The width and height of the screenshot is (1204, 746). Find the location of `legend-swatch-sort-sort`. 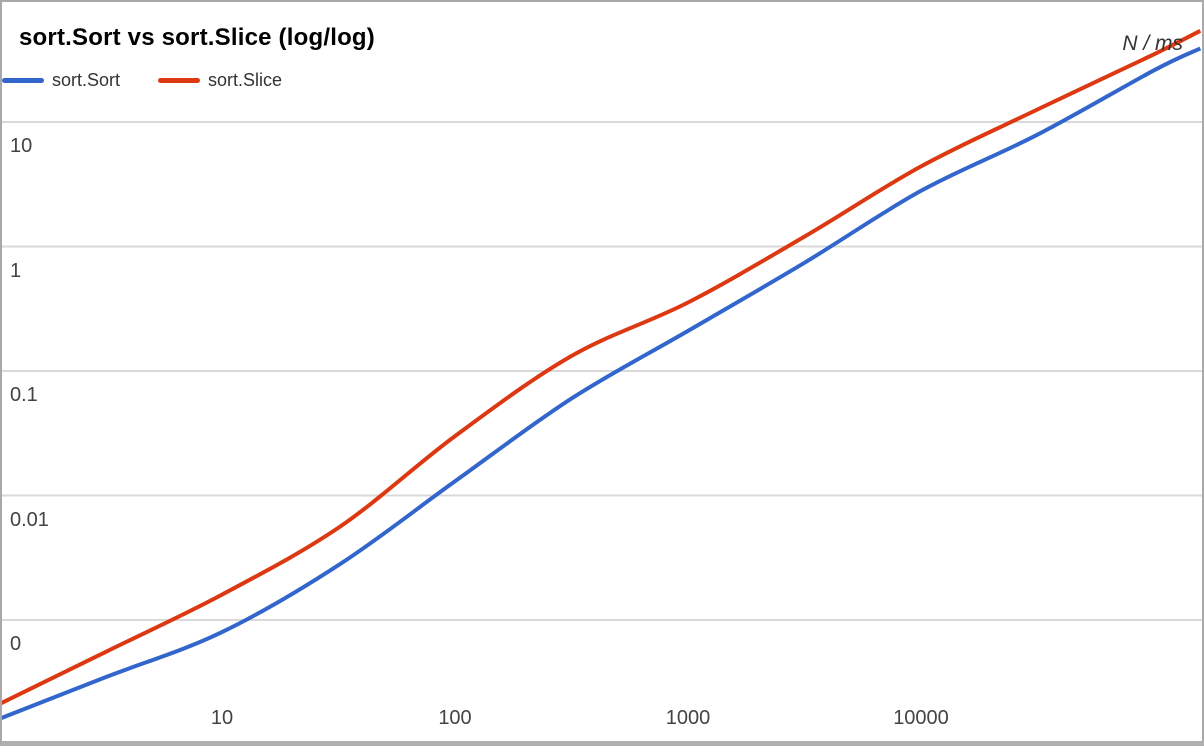

legend-swatch-sort-sort is located at coordinates (23, 80).